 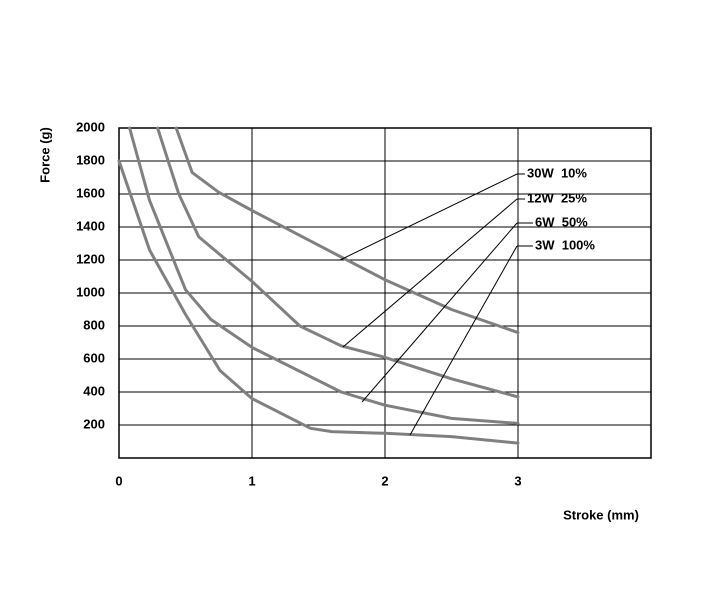 I want to click on x-axis-title: Stroke (mm), so click(x=601, y=514).